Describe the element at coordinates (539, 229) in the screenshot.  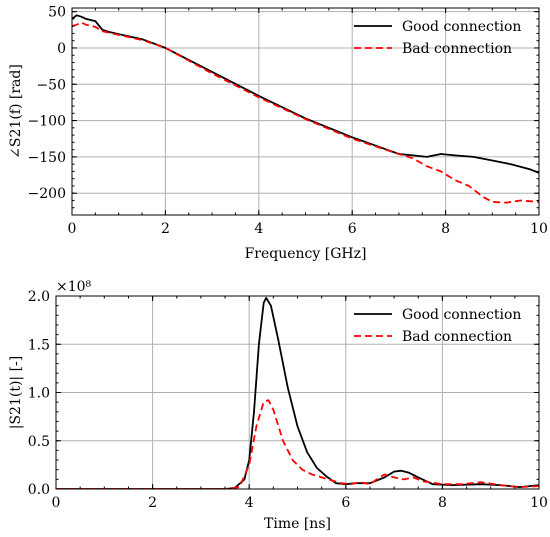
I see `phase-x-tick-label: 10` at that location.